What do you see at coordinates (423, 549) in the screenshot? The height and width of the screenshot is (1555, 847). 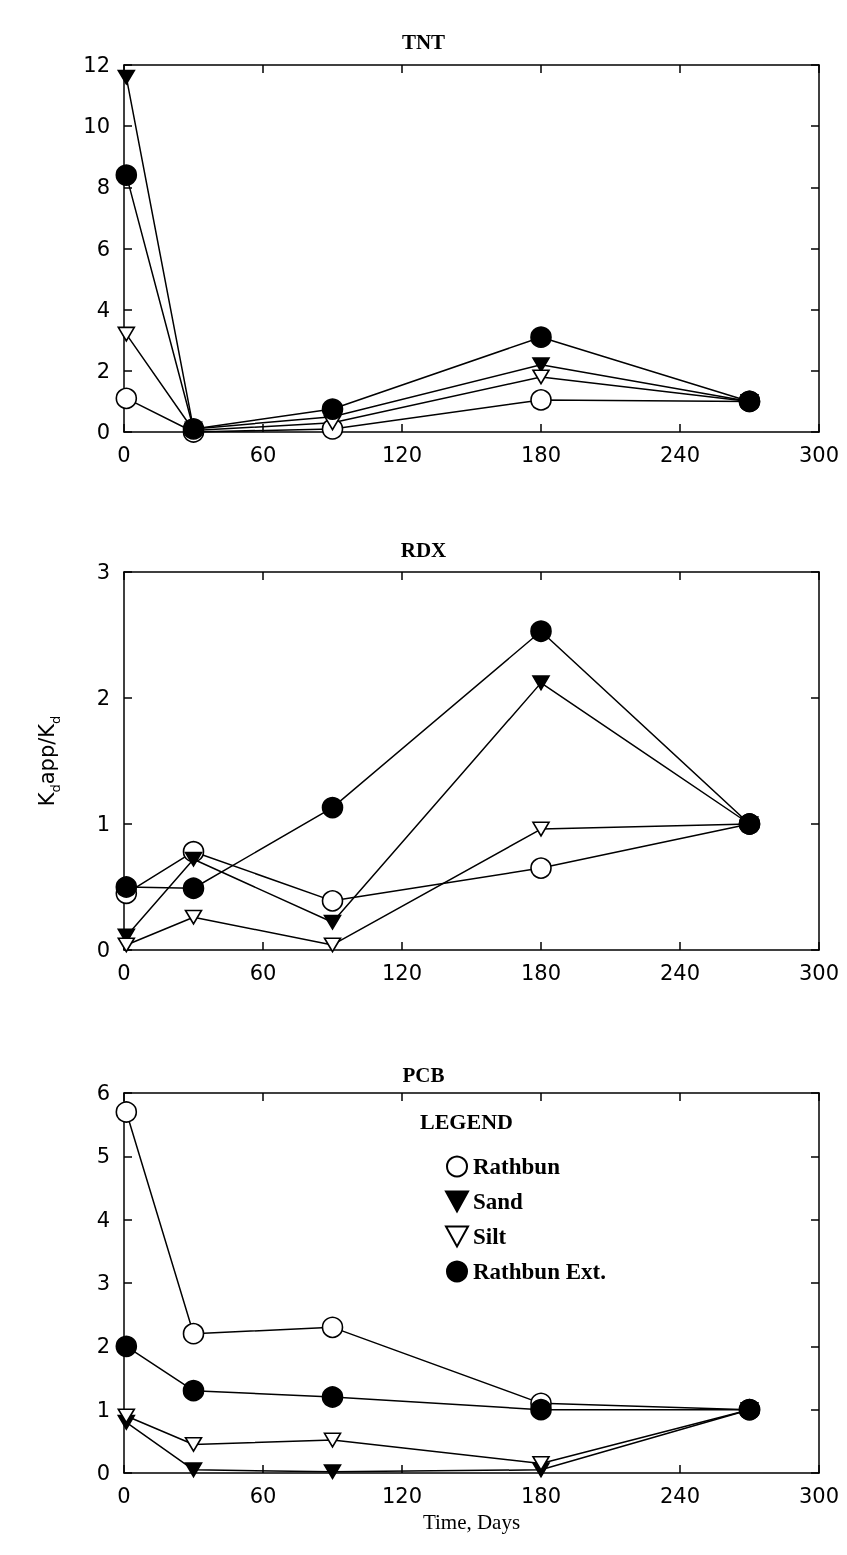 I see `chart-title: RDX` at bounding box center [423, 549].